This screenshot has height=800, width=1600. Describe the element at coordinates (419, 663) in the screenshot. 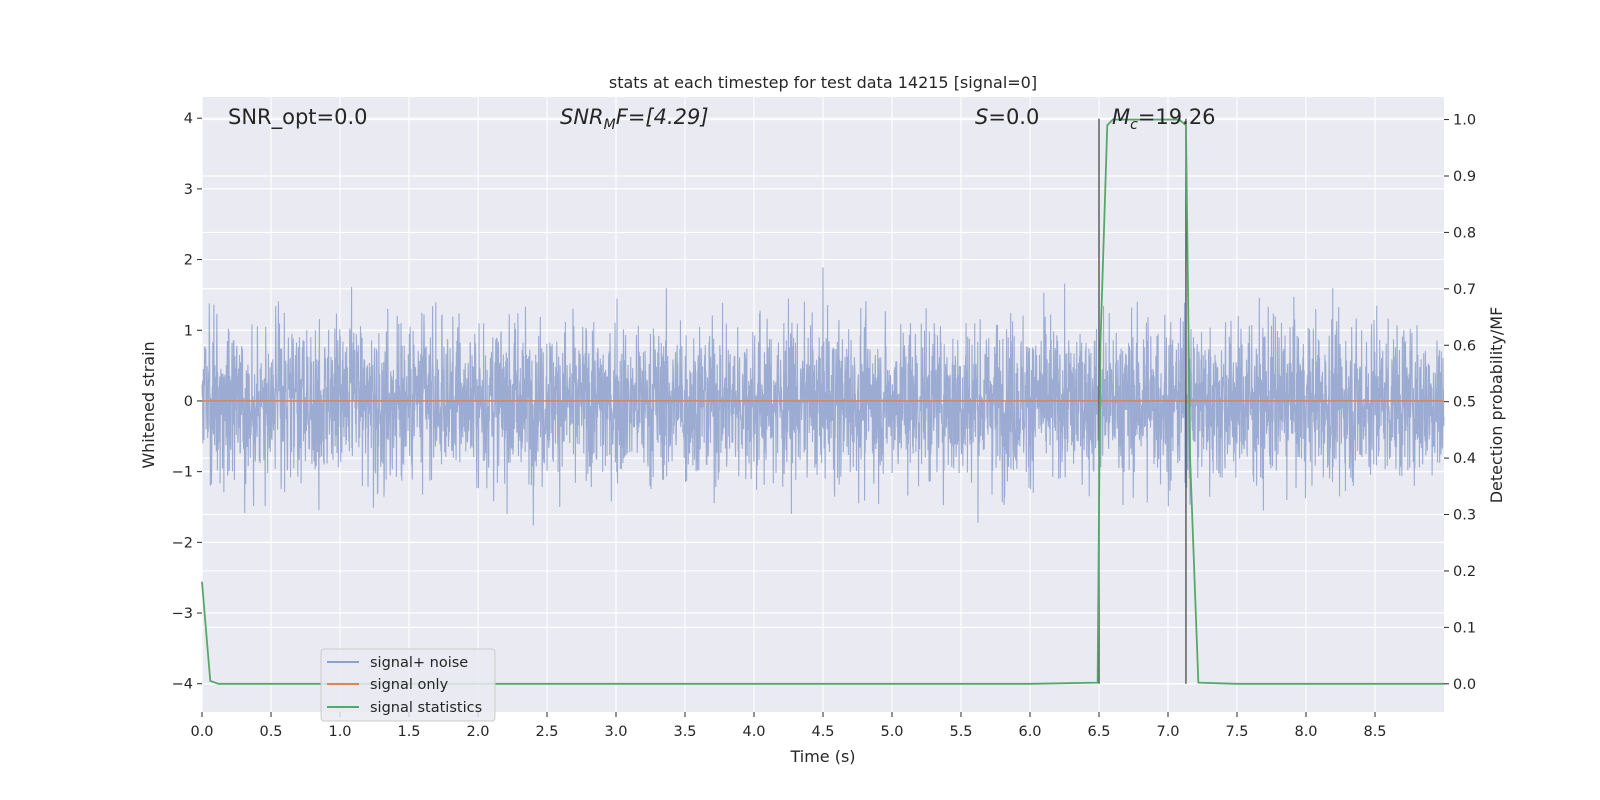

I see `legend-label-signal-noise: signal+ noise` at that location.